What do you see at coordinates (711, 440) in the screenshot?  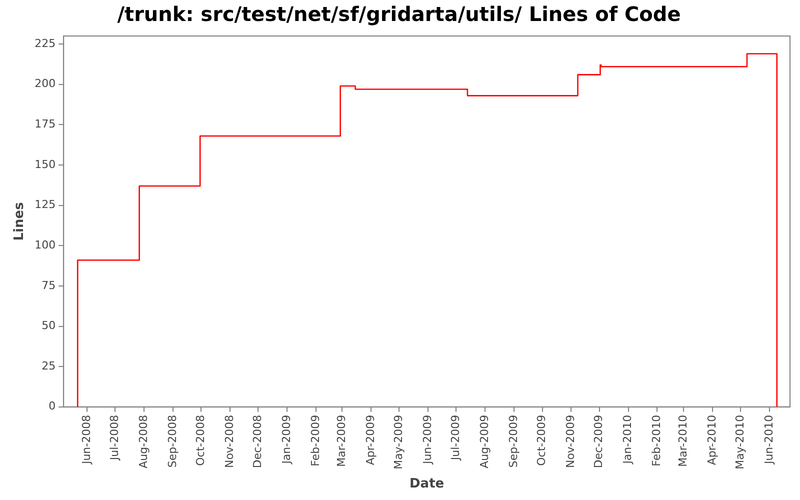 I see `x-tick-label: Apr-2010` at bounding box center [711, 440].